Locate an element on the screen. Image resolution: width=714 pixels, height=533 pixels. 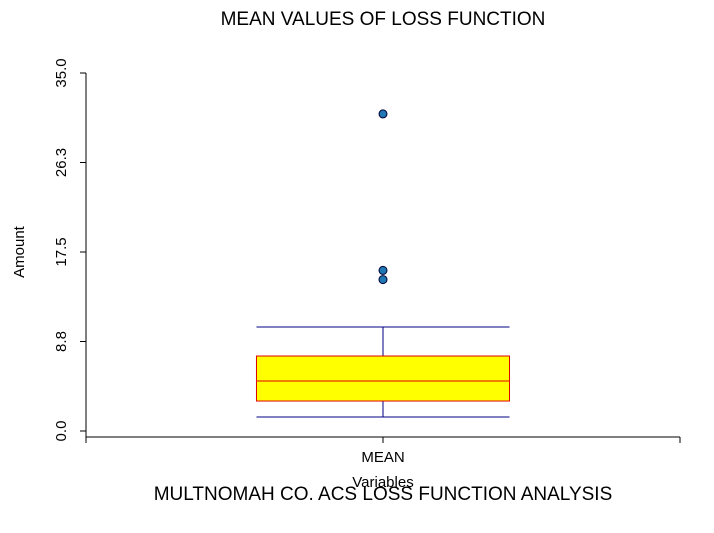
box is located at coordinates (383, 378).